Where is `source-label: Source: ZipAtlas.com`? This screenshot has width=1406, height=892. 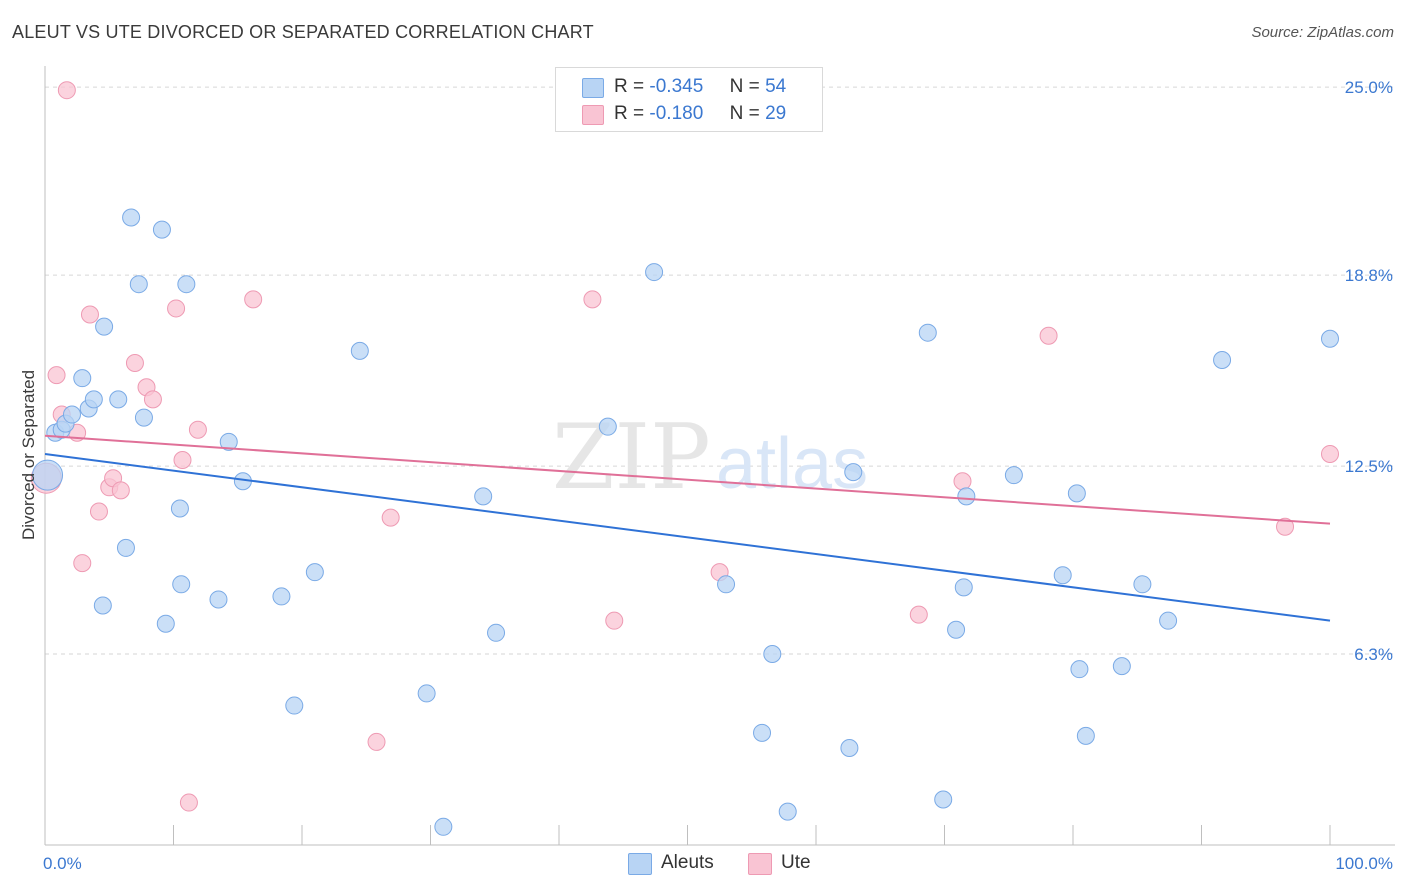
source-label: Source: ZipAtlas.com is located at coordinates (1322, 32).